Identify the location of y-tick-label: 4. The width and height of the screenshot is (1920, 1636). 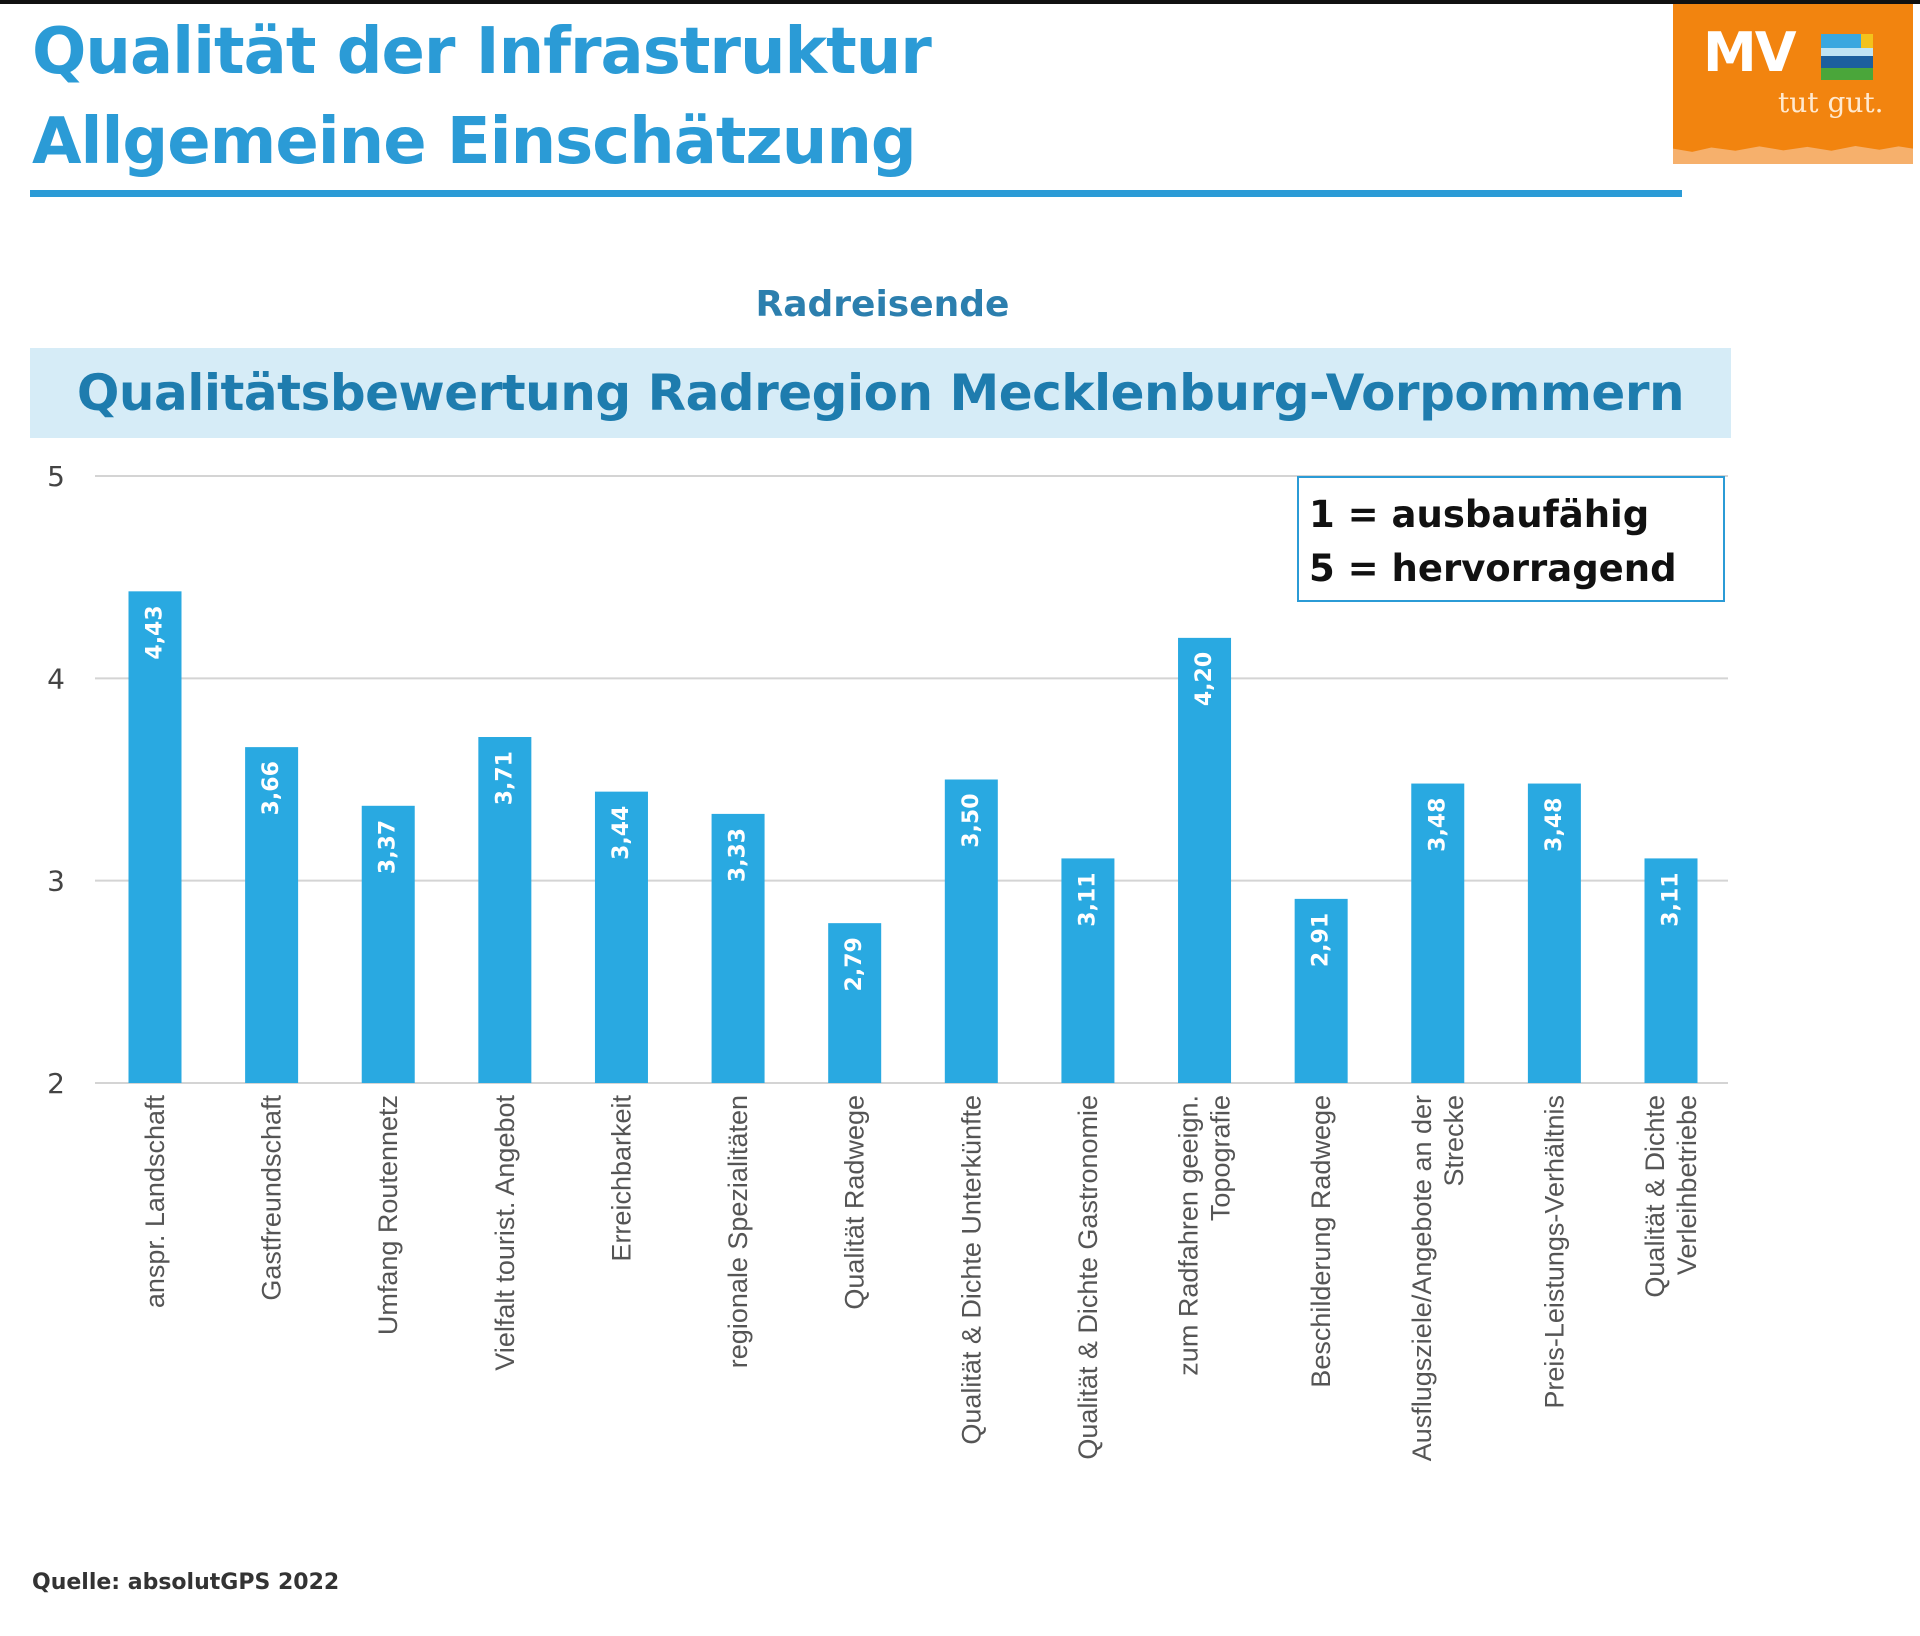
(56, 678).